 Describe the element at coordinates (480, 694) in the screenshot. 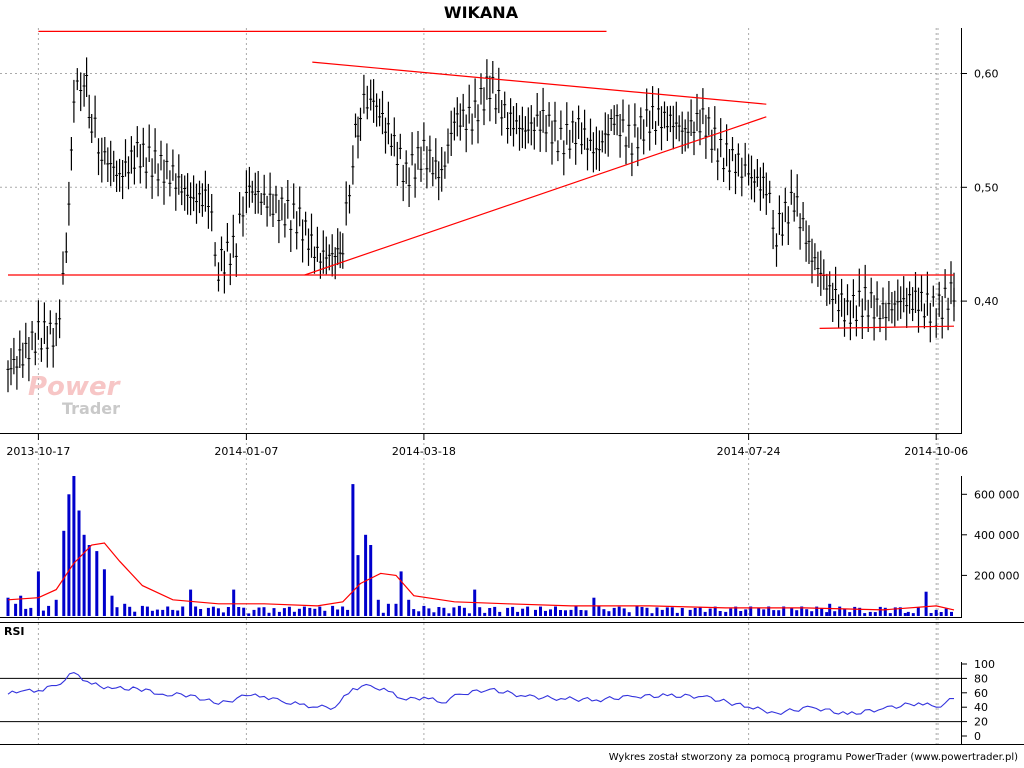

I see `rsi-series-line` at that location.